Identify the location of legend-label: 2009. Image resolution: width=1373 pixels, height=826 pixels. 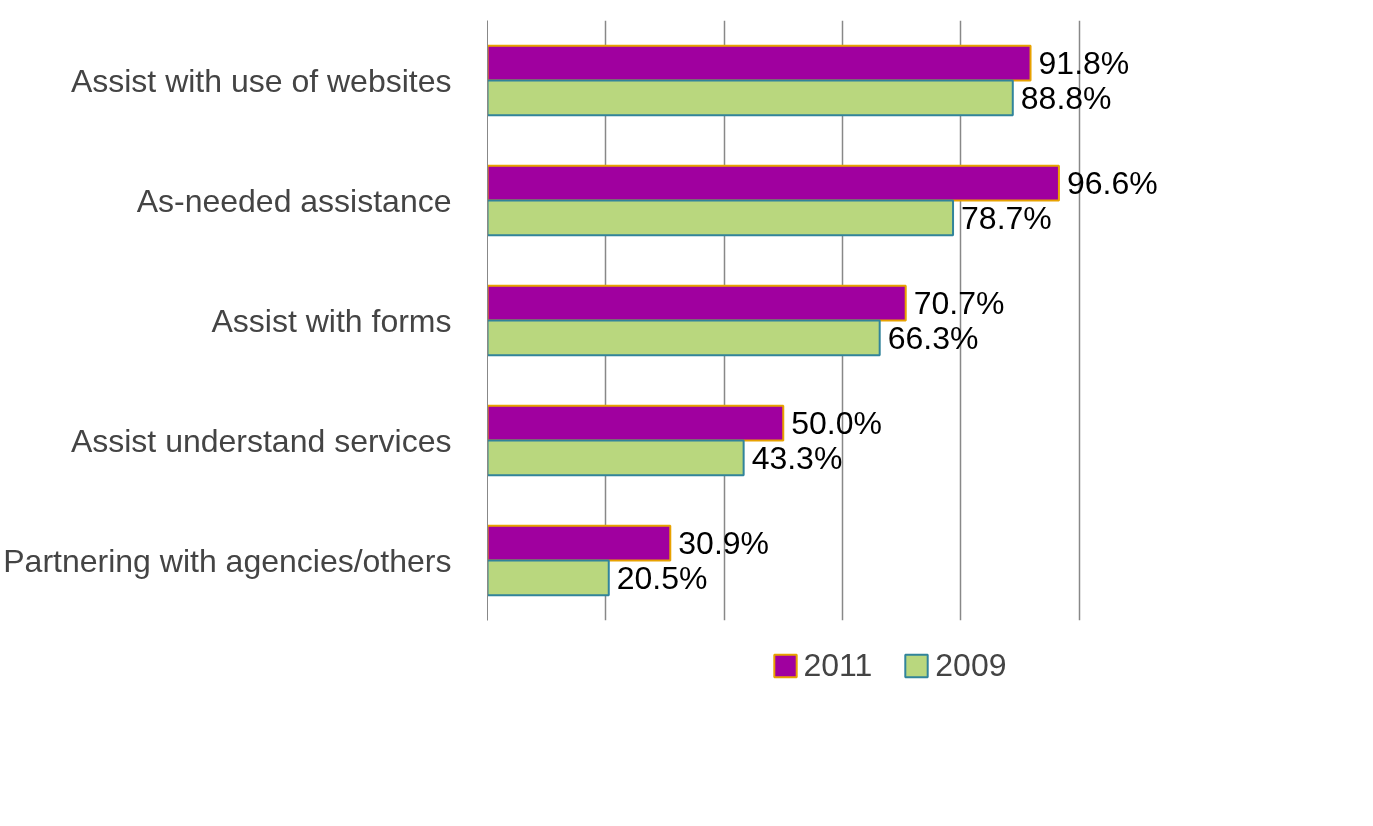
(971, 665).